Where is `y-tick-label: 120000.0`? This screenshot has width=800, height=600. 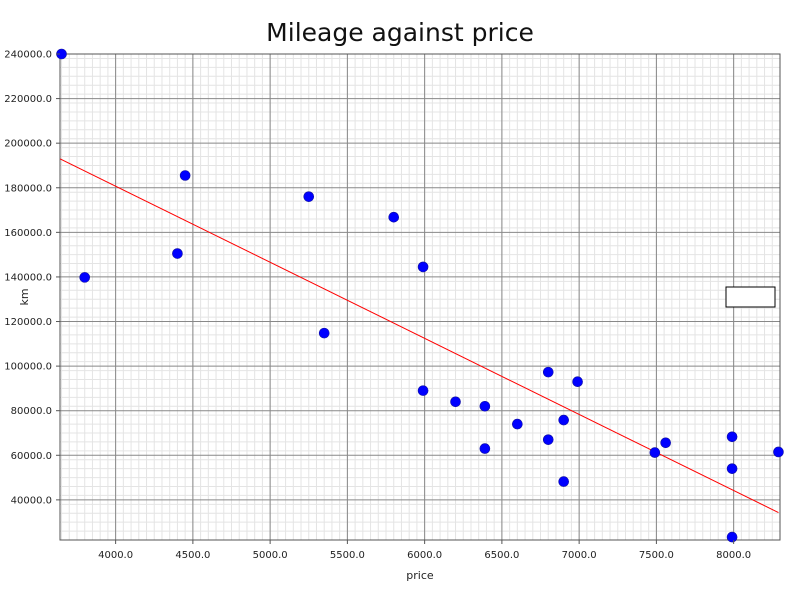 y-tick-label: 120000.0 is located at coordinates (28, 322).